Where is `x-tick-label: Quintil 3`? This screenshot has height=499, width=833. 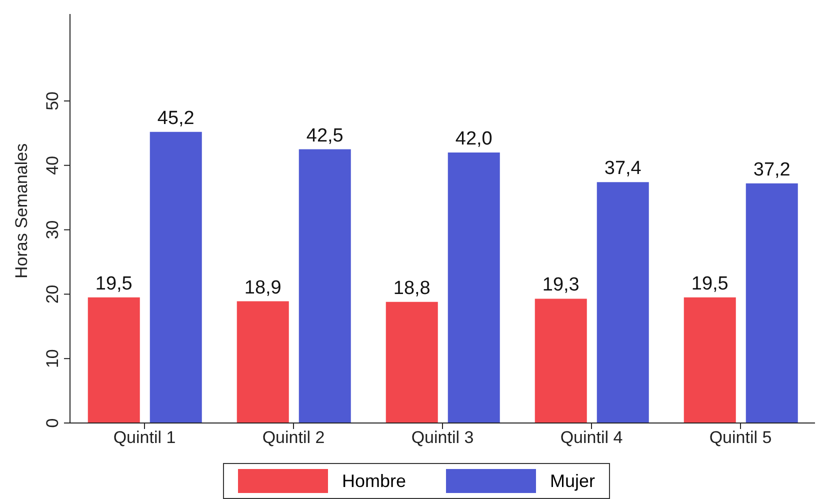
x-tick-label: Quintil 3 is located at coordinates (442, 438).